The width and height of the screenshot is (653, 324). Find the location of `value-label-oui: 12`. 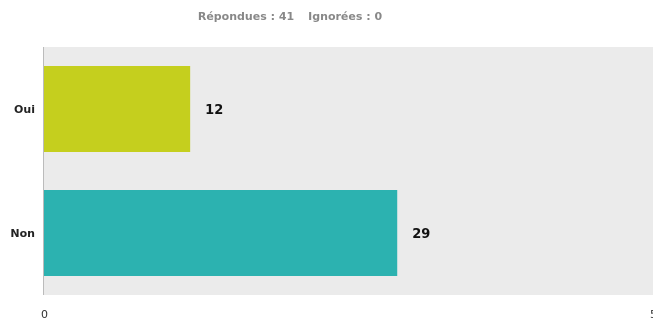

value-label-oui: 12 is located at coordinates (214, 110).